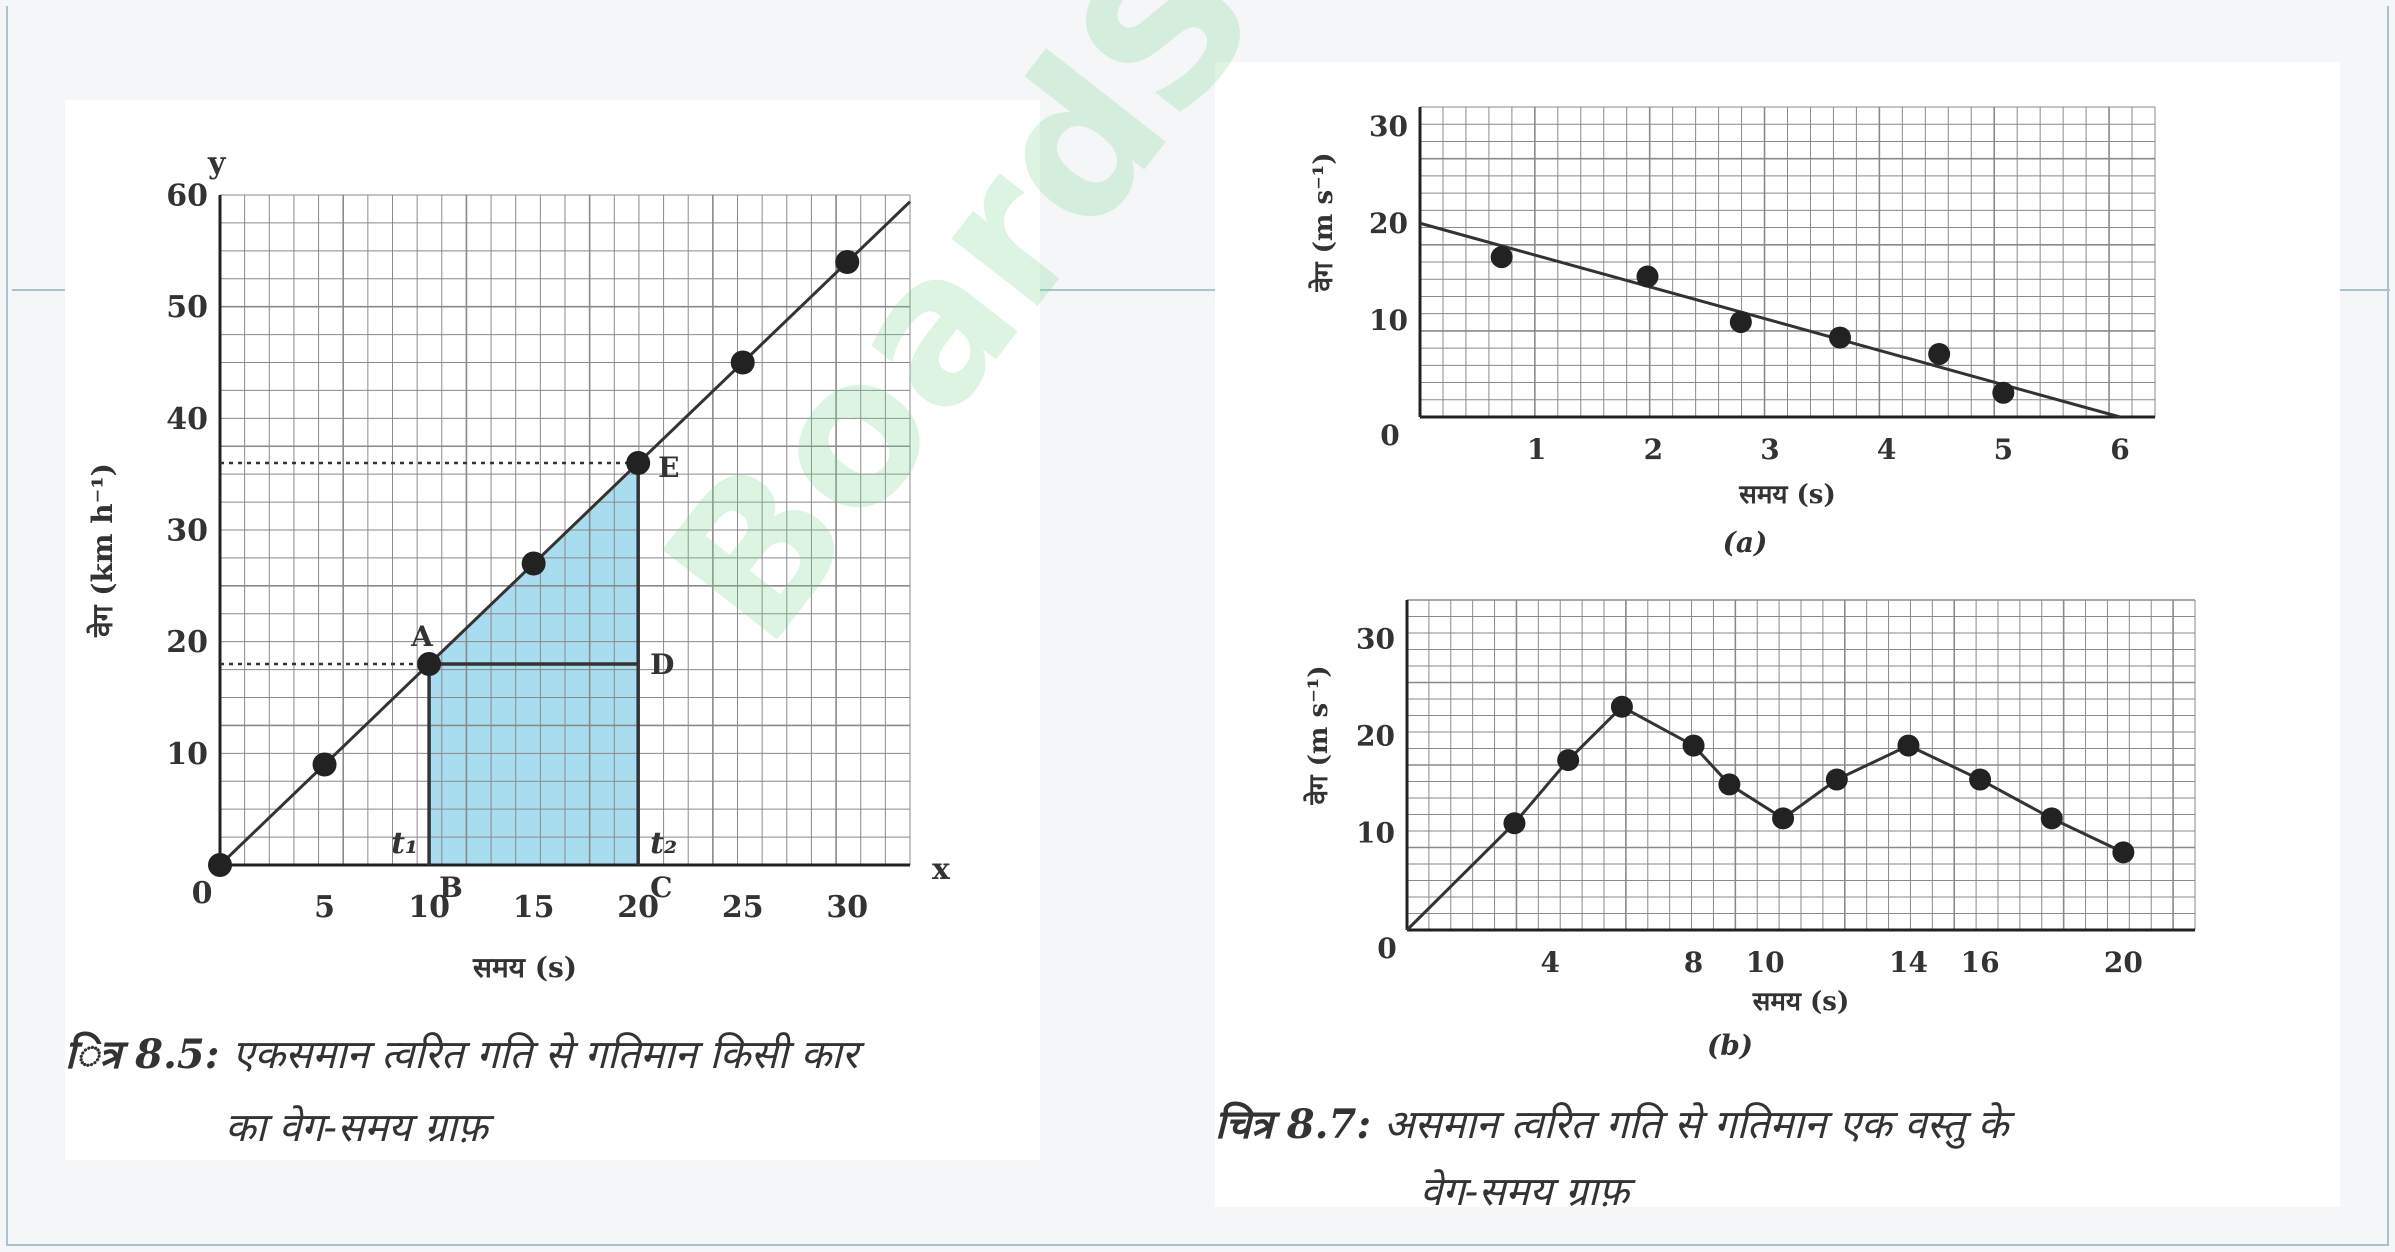 The width and height of the screenshot is (2395, 1252). I want to click on x-tick-label: 25, so click(743, 907).